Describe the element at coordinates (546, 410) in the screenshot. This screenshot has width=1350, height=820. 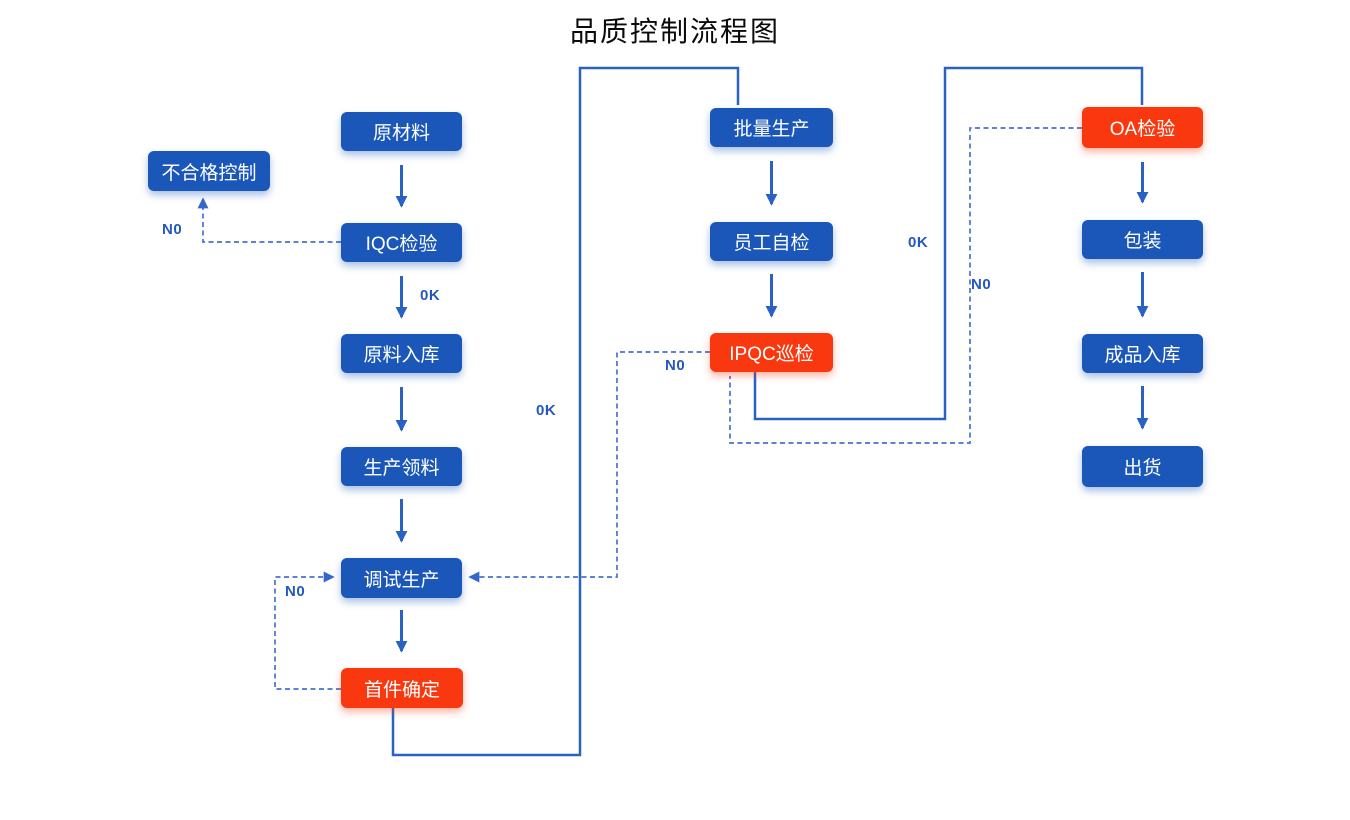
I see `edge-label-first-article-ok: 0K` at that location.